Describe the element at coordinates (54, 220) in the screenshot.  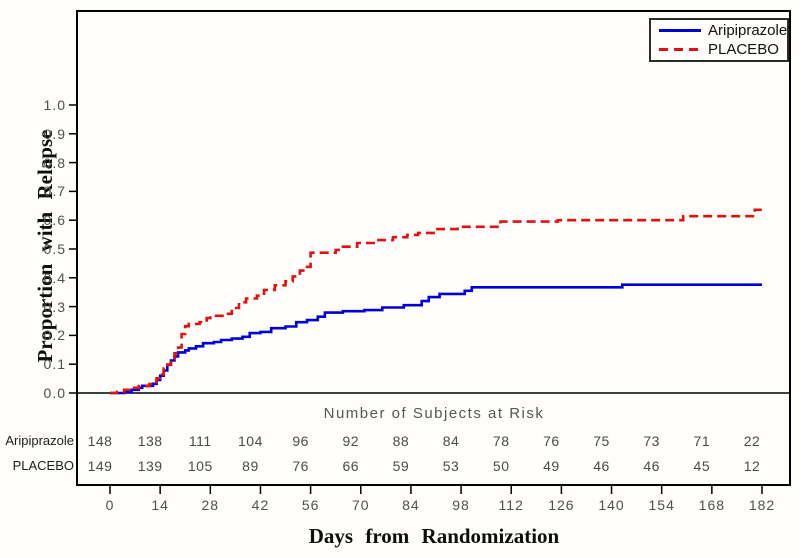
I see `y-tick-label: 0.6` at that location.